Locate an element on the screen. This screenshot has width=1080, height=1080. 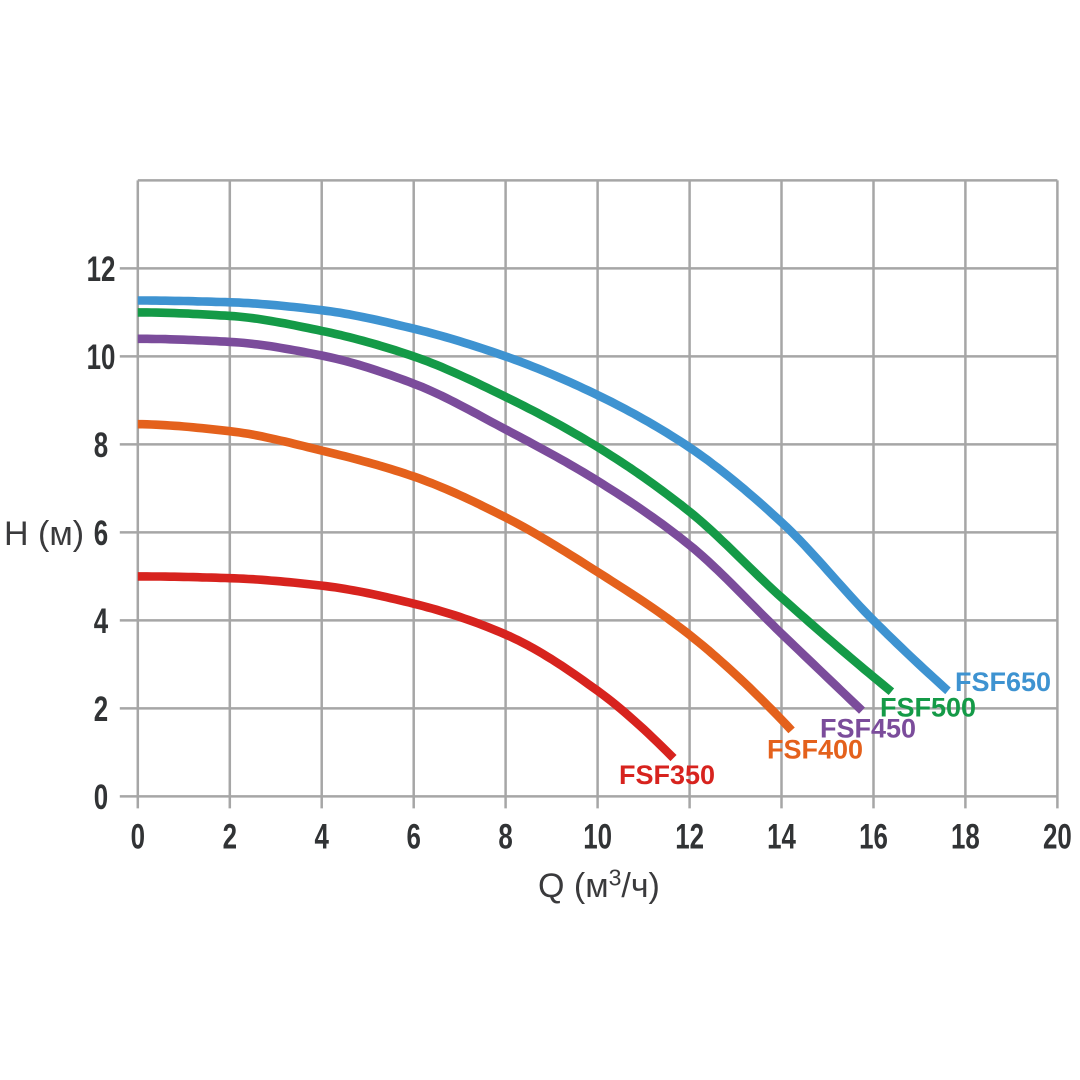
svg-text: 16 is located at coordinates (873, 837).